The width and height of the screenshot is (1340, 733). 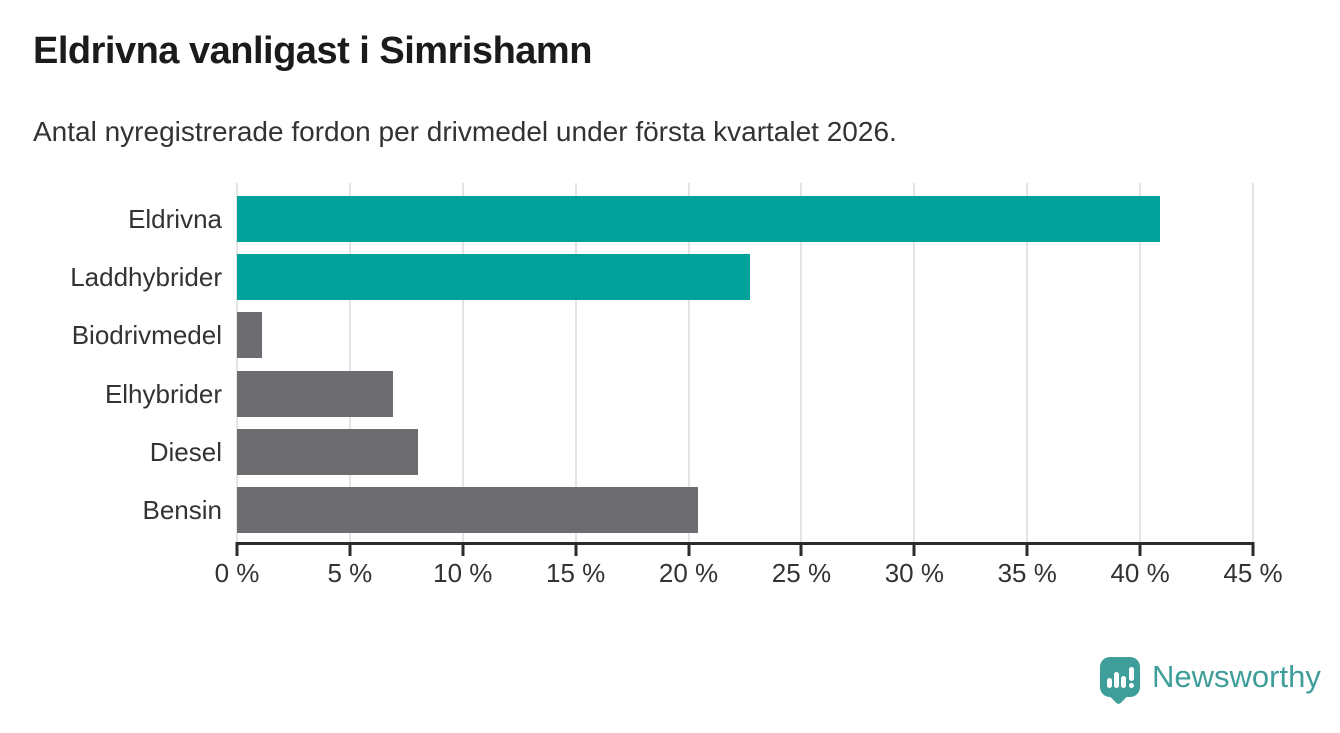 I want to click on x-tick-label-30: 30 %, so click(x=914, y=573).